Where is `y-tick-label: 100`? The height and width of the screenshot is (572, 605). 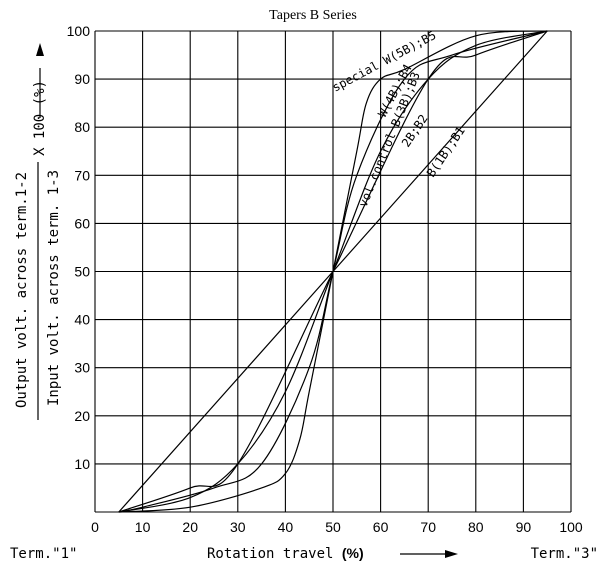
y-tick-label: 100 is located at coordinates (79, 31).